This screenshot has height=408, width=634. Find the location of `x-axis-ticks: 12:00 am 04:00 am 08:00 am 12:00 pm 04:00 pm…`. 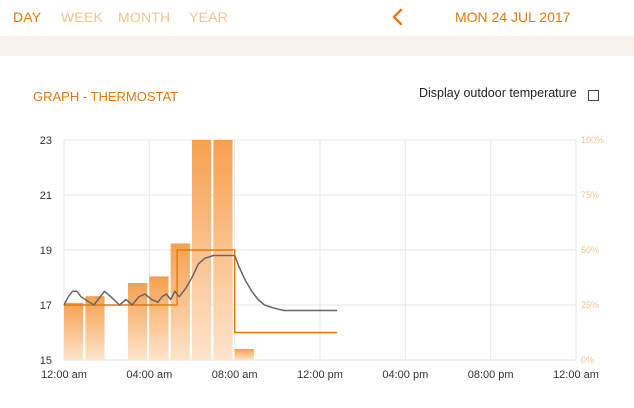

x-axis-ticks: 12:00 am 04:00 am 08:00 am 12:00 pm 04:00 pm… is located at coordinates (320, 375).